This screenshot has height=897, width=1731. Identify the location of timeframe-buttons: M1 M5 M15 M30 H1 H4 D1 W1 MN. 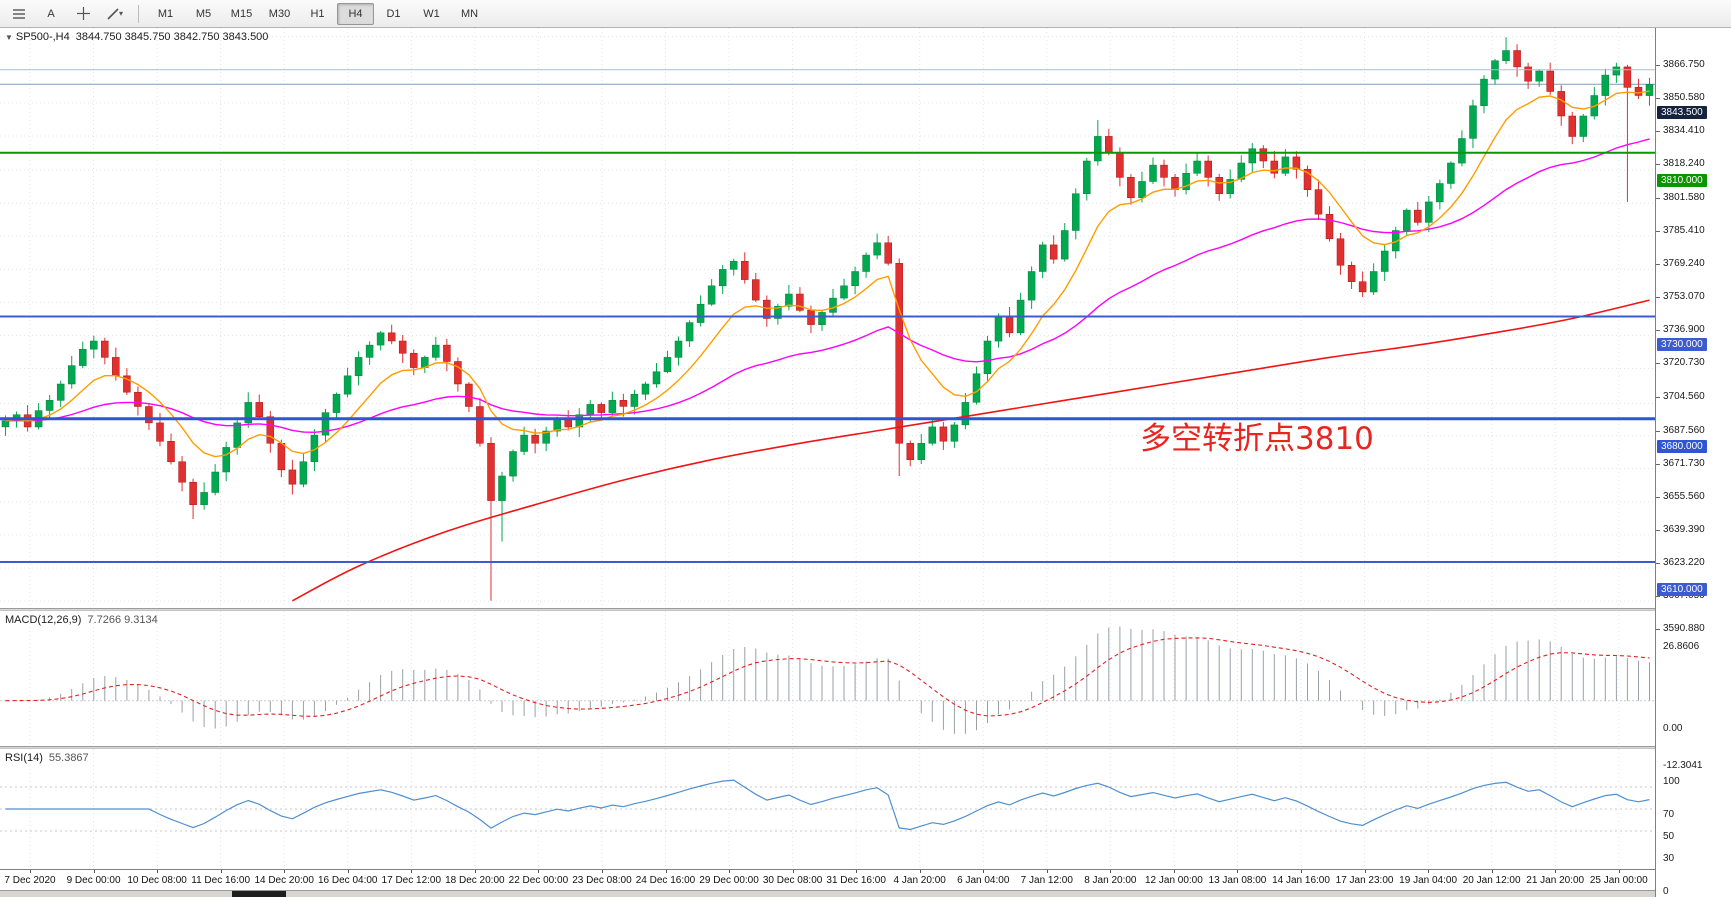
(317, 13).